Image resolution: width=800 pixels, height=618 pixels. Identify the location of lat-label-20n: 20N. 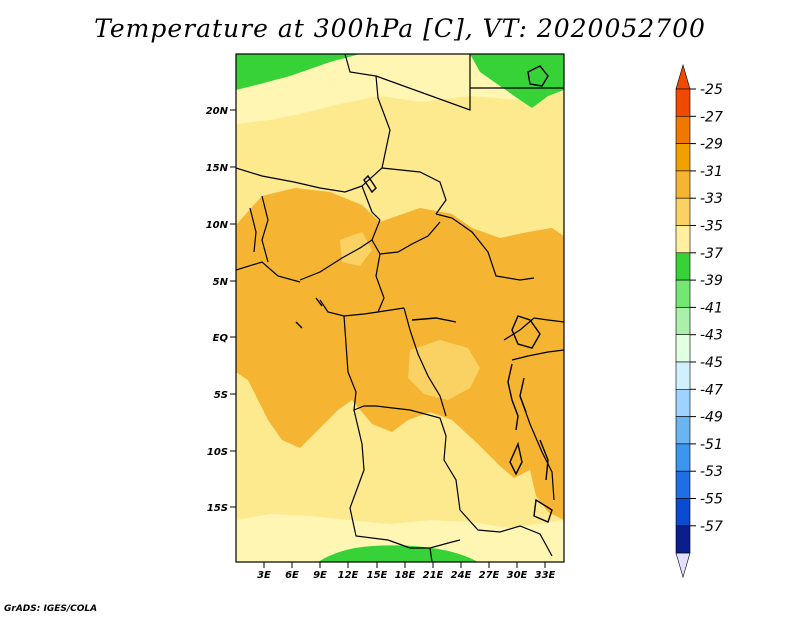
(217, 111).